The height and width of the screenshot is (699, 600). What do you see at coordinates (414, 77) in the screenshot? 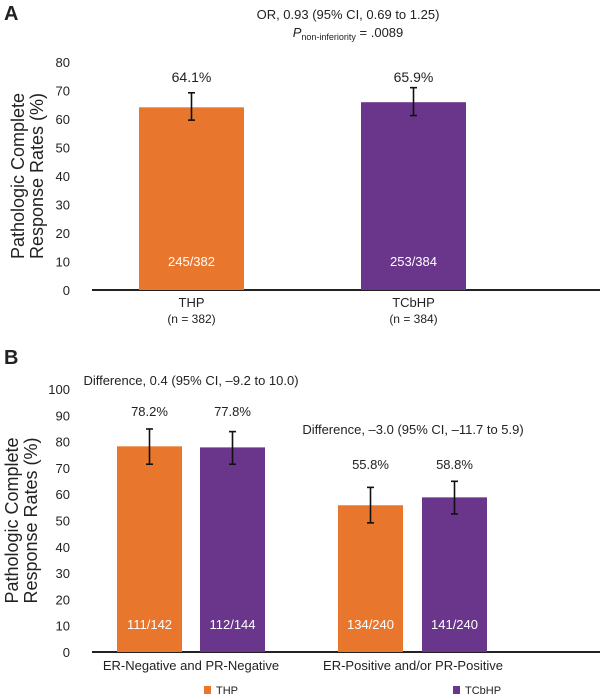
I see `value-label: 65.9%` at bounding box center [414, 77].